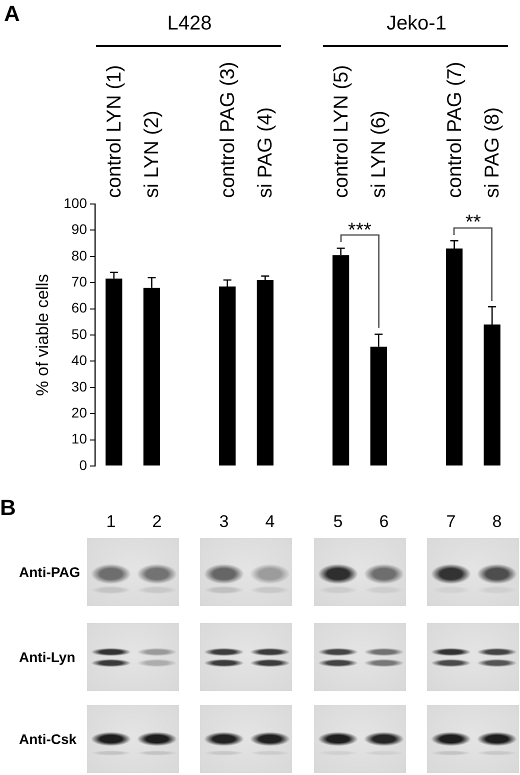 The width and height of the screenshot is (520, 775). I want to click on category-label: 8, so click(497, 522).